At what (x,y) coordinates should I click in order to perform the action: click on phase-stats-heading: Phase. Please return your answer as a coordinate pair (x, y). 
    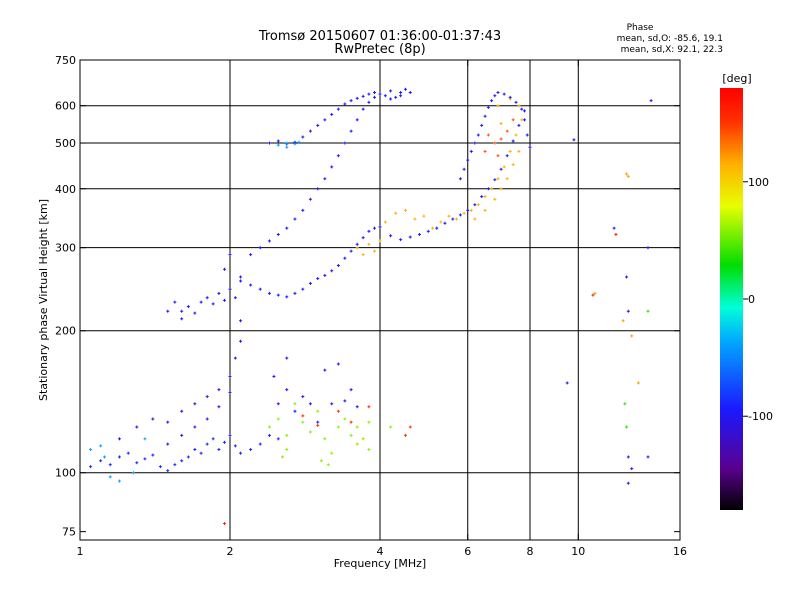
    Looking at the image, I should click on (640, 28).